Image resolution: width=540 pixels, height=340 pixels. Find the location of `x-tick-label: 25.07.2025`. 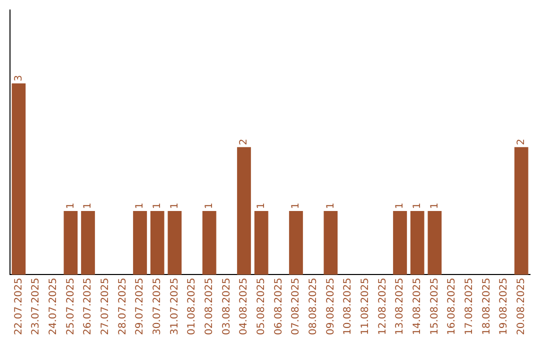

x-tick-label: 25.07.2025 is located at coordinates (70, 307).